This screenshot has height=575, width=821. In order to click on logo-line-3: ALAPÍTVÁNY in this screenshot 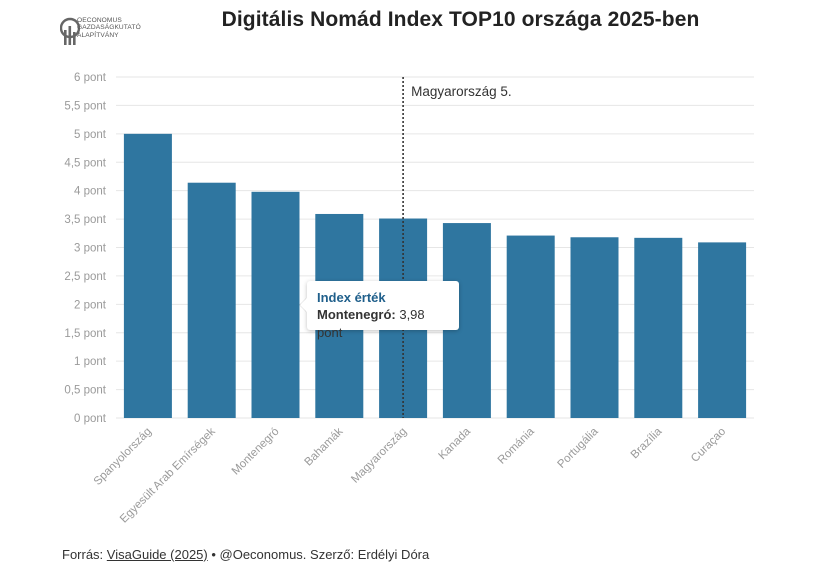, I will do `click(98, 35)`.